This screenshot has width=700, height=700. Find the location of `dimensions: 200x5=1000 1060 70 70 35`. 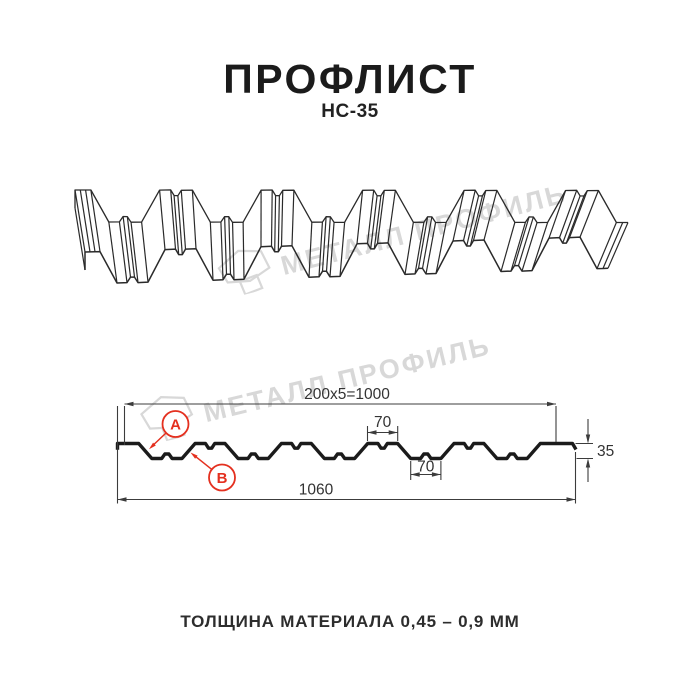

dimensions: 200x5=1000 1060 70 70 35 is located at coordinates (365, 445).